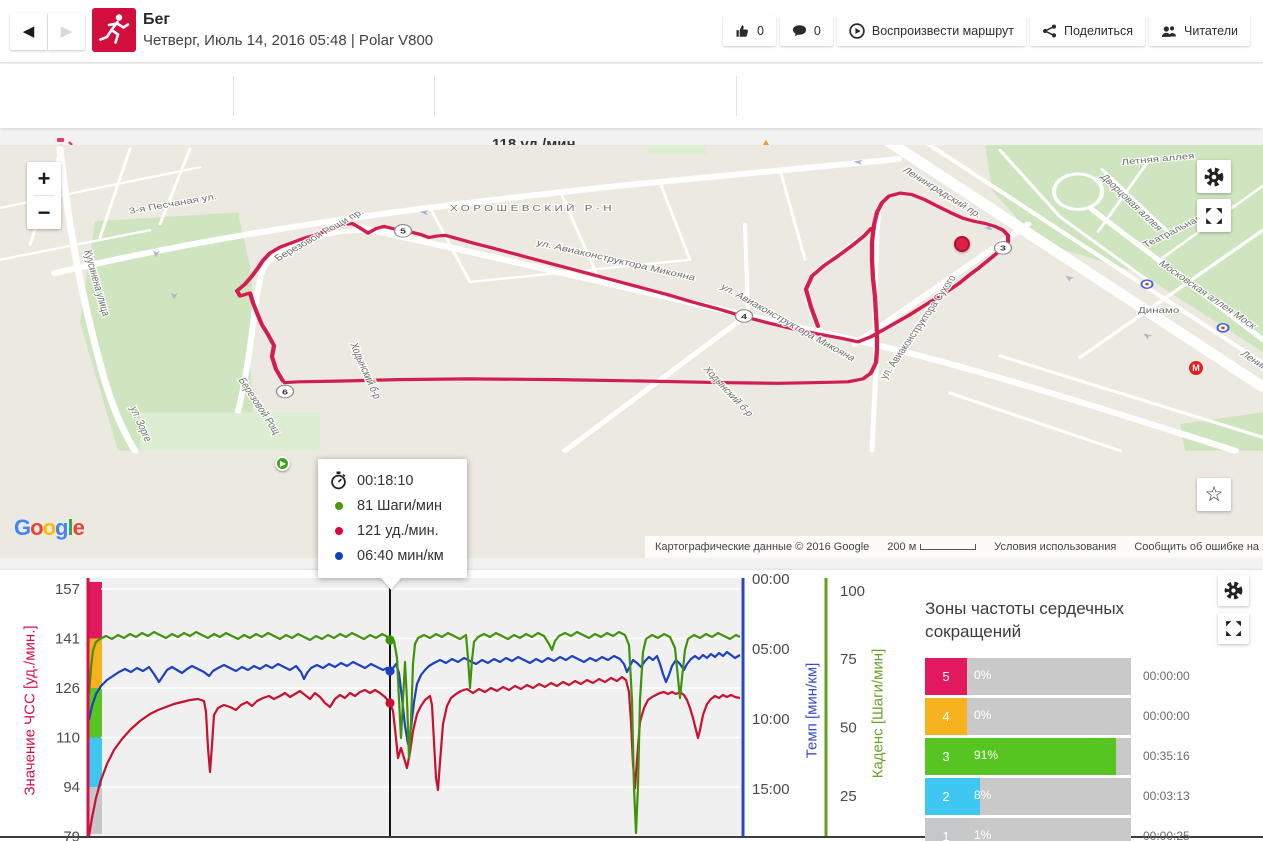 This screenshot has height=841, width=1263. Describe the element at coordinates (392, 530) in the screenshot. I see `tooltip-hr-row: 121 уд./мин.` at that location.